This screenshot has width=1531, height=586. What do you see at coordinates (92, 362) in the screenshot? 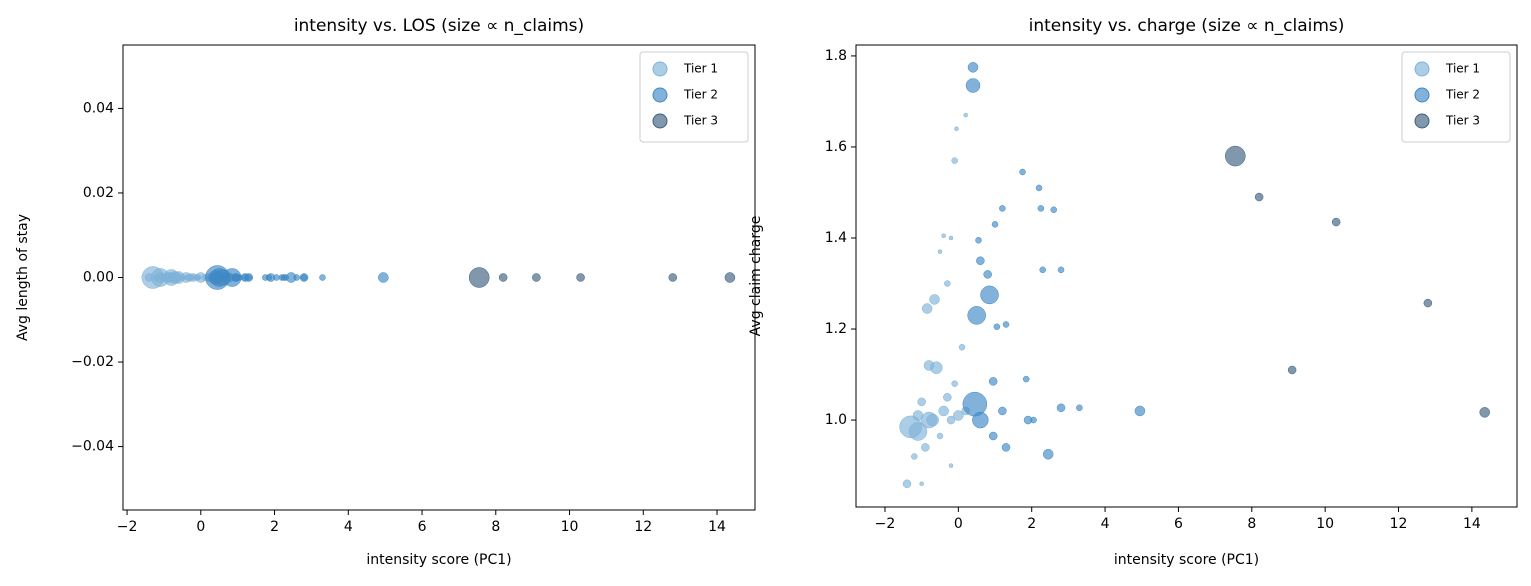
I see `y-tick-label: −0.02` at bounding box center [92, 362].